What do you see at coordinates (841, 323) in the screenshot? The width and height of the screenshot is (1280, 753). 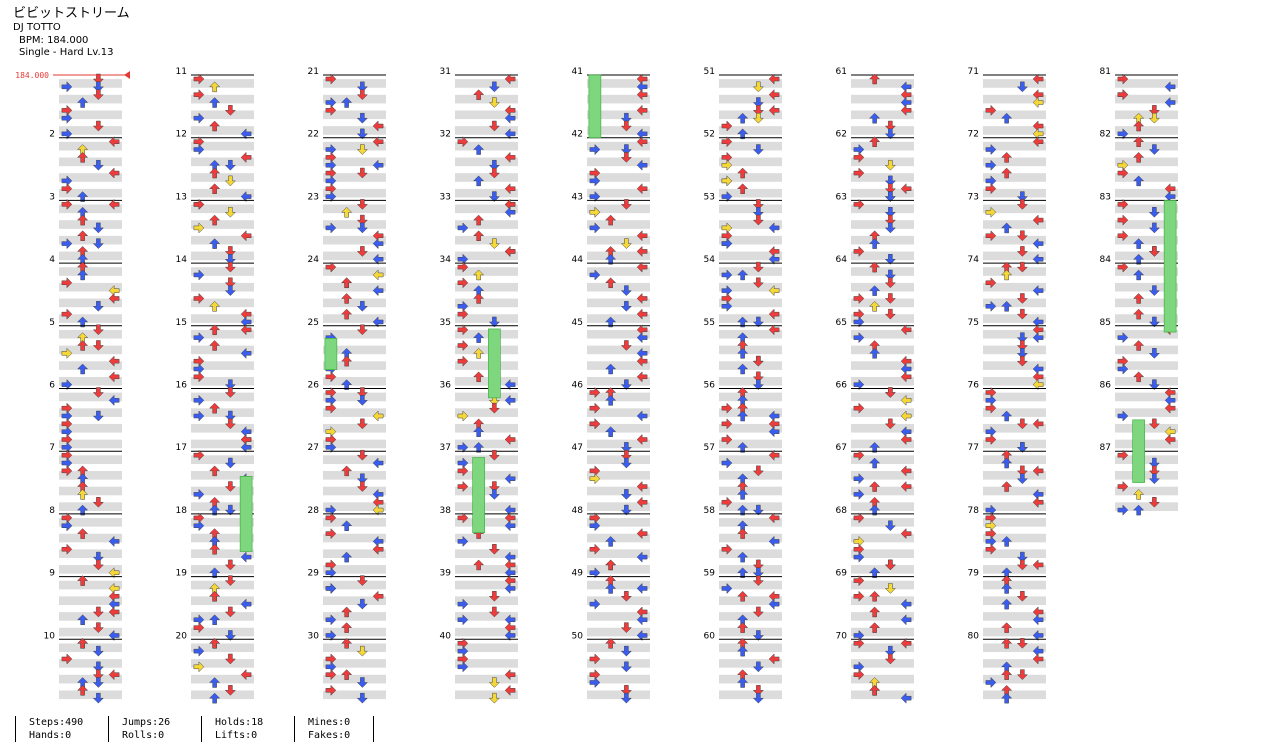 I see `measure-number: 65` at bounding box center [841, 323].